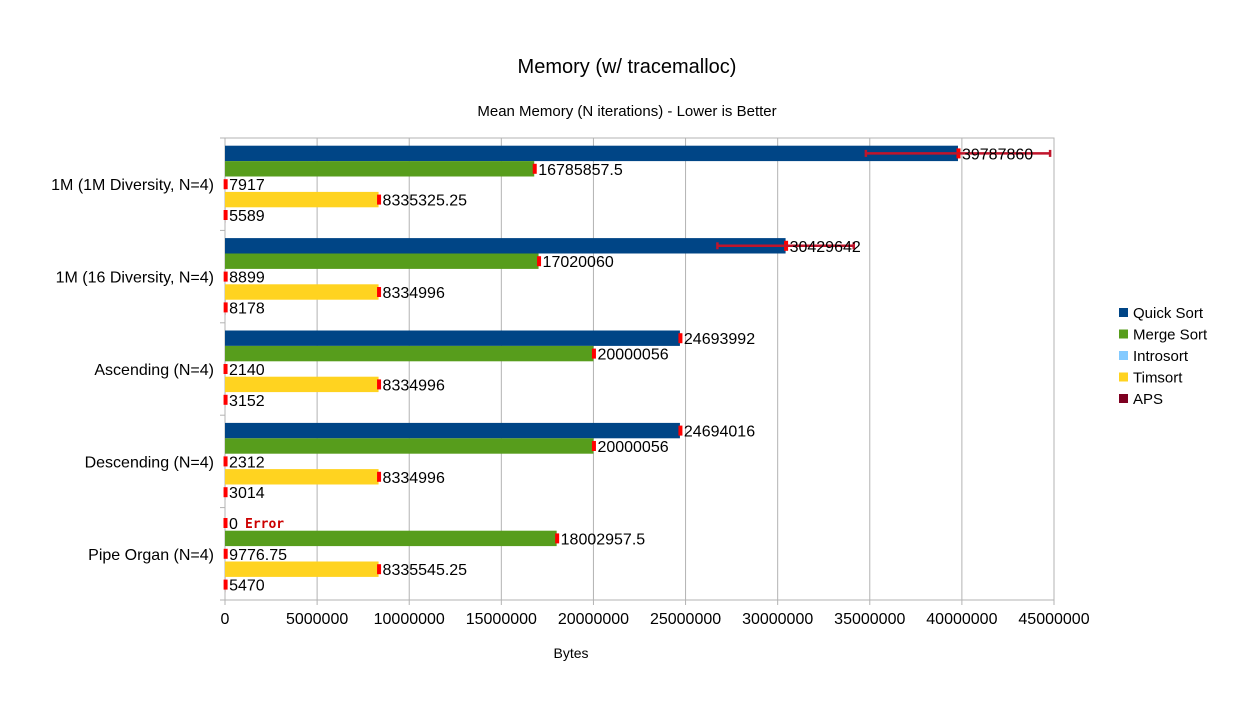 The image size is (1257, 707). What do you see at coordinates (258, 555) in the screenshot?
I see `data-label: 9776.75` at bounding box center [258, 555].